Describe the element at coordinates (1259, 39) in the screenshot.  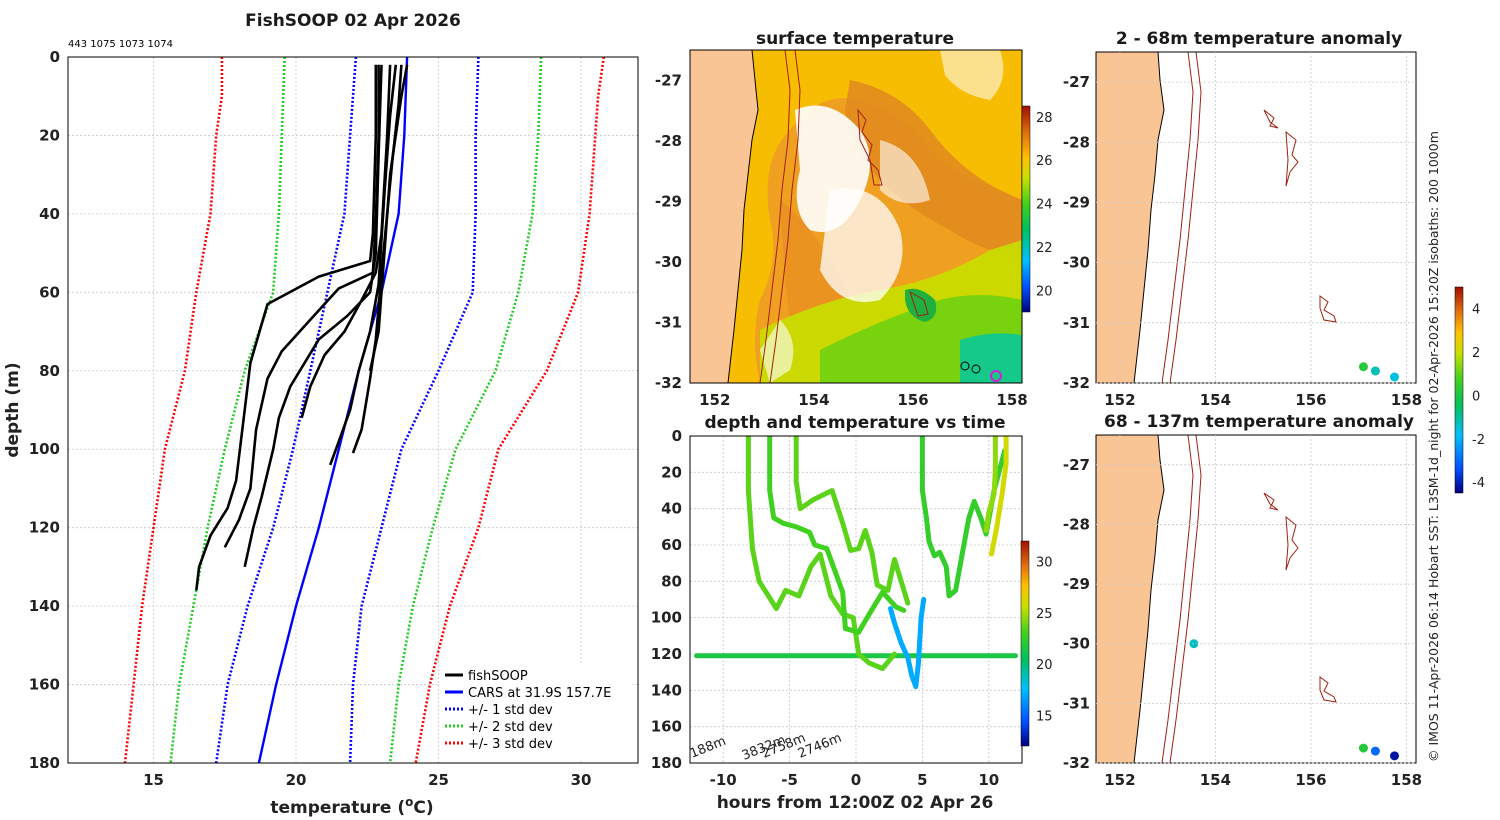
I see `anom-top-title: 2 - 68m temperature anomaly` at that location.